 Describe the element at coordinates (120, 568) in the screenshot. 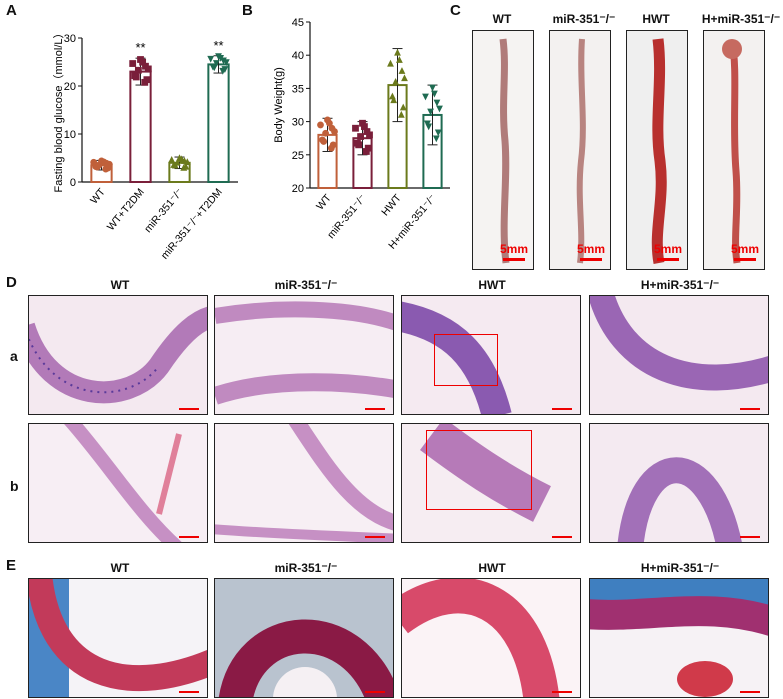

I see `e-title-wt: WT` at that location.